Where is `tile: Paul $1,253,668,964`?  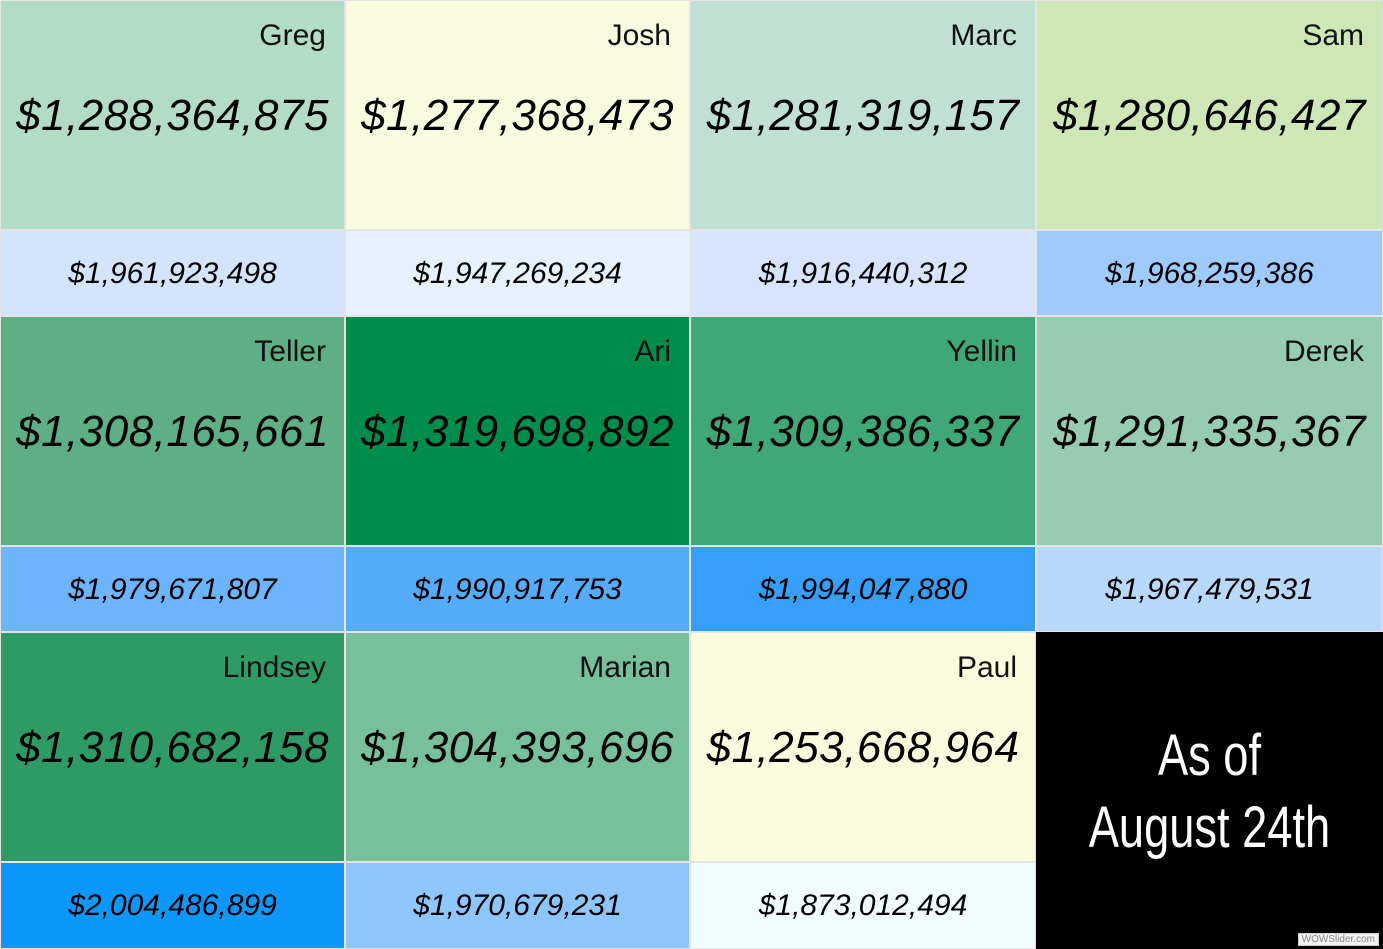 tile: Paul $1,253,668,964 is located at coordinates (863, 747).